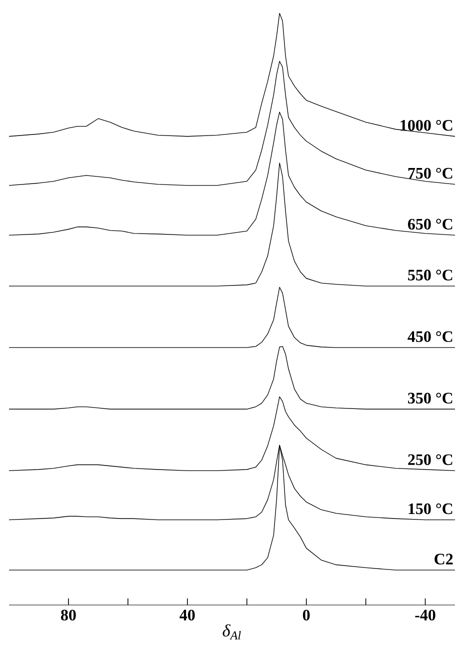 The image size is (458, 654). I want to click on series-label: 150 °C, so click(430, 508).